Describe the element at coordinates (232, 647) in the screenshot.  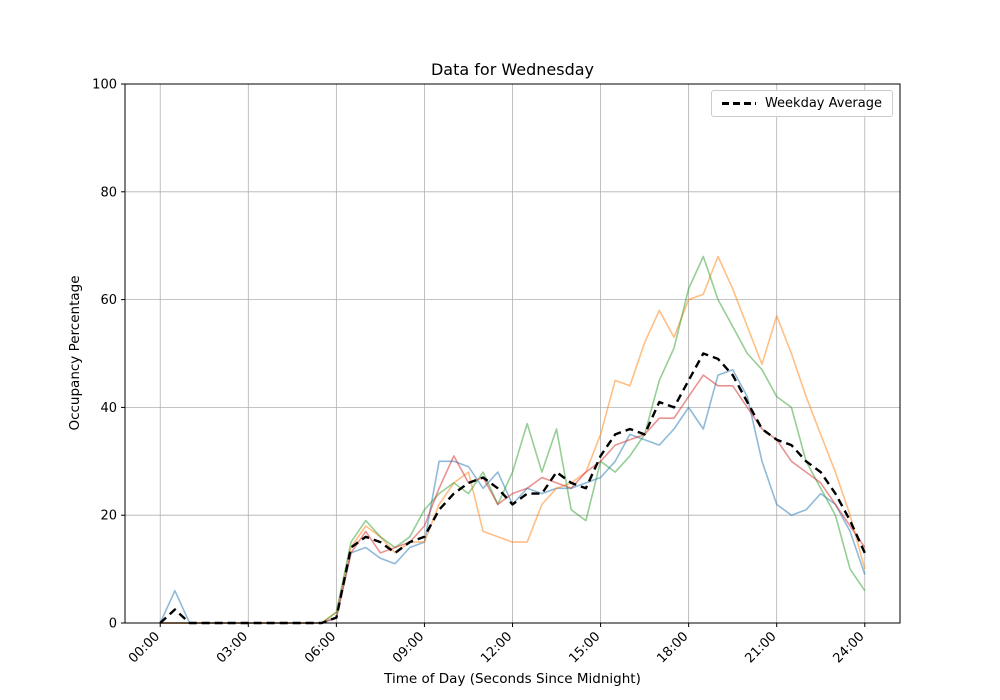
I see `x-tick-label: 03:00` at that location.